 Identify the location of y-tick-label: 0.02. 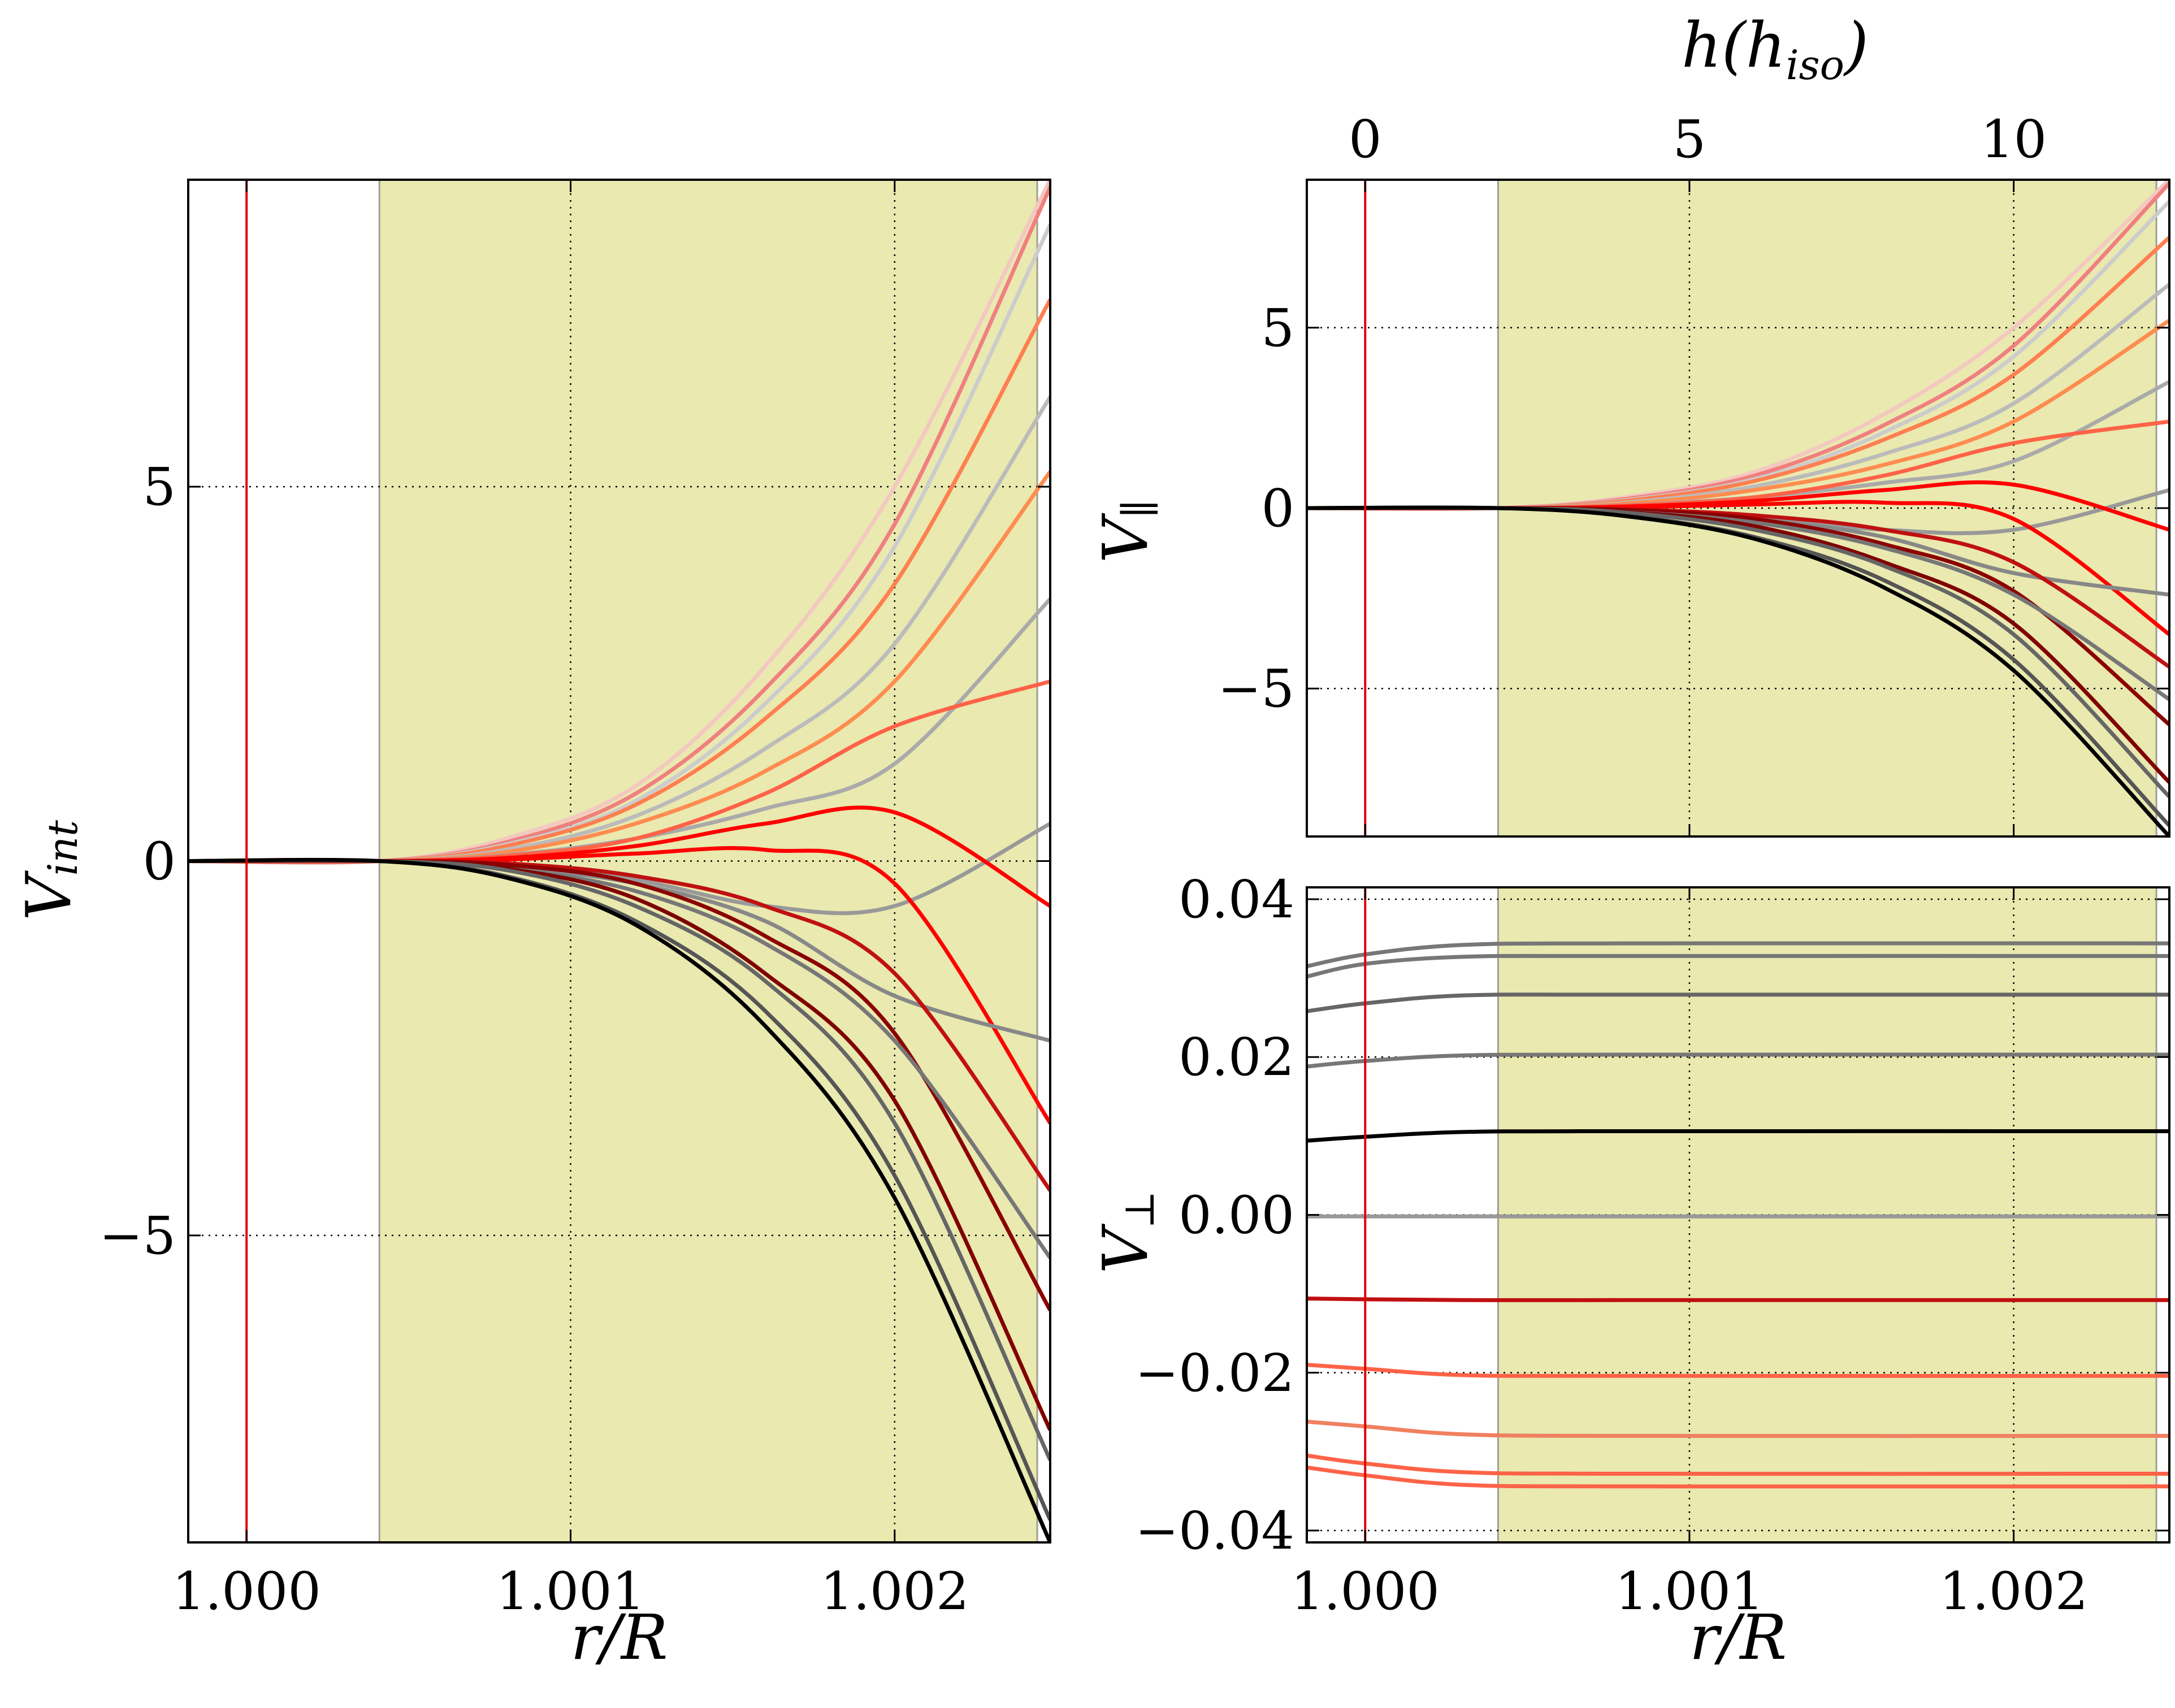
(1236, 1057).